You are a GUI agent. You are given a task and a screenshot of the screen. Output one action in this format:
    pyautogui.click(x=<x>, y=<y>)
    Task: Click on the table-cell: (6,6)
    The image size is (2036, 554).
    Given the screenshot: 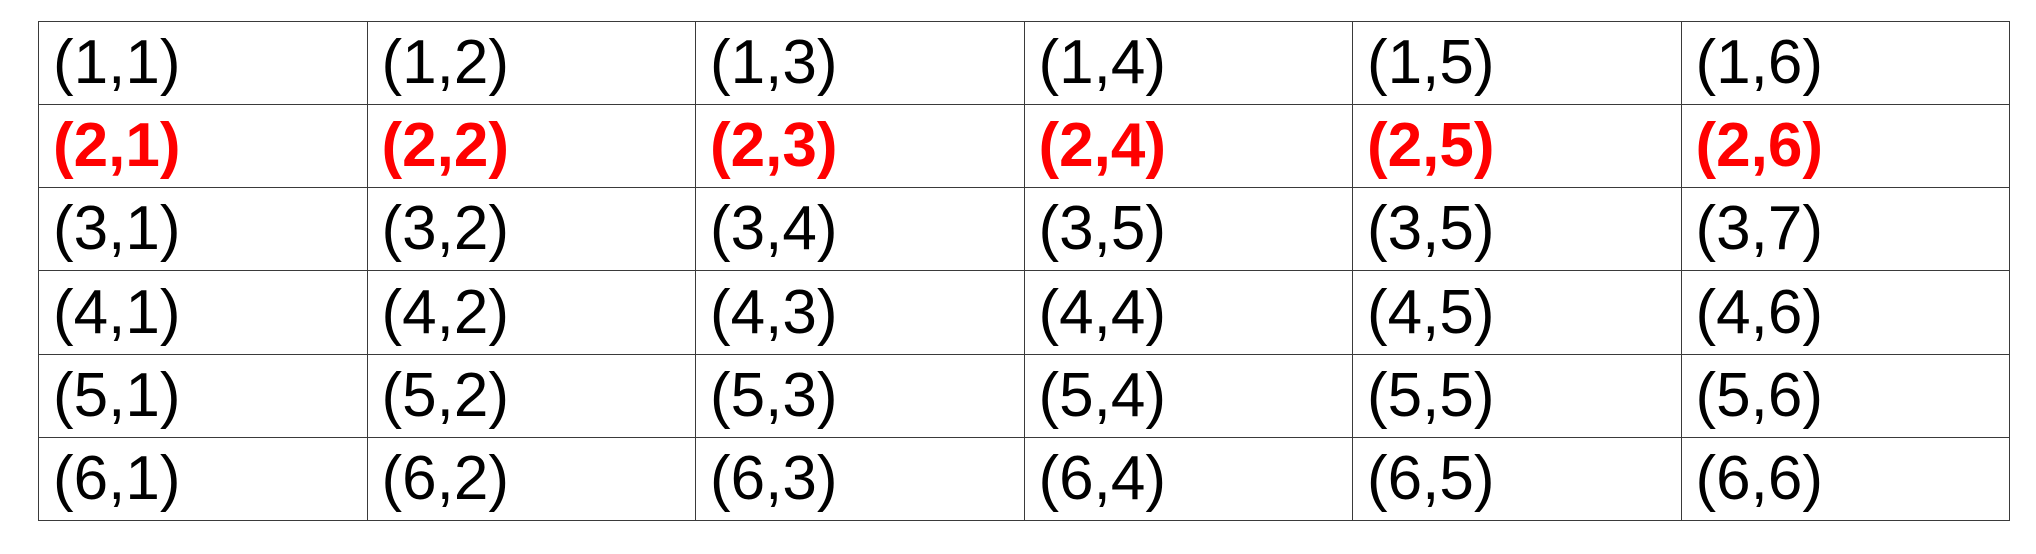 What is the action you would take?
    pyautogui.click(x=1845, y=479)
    